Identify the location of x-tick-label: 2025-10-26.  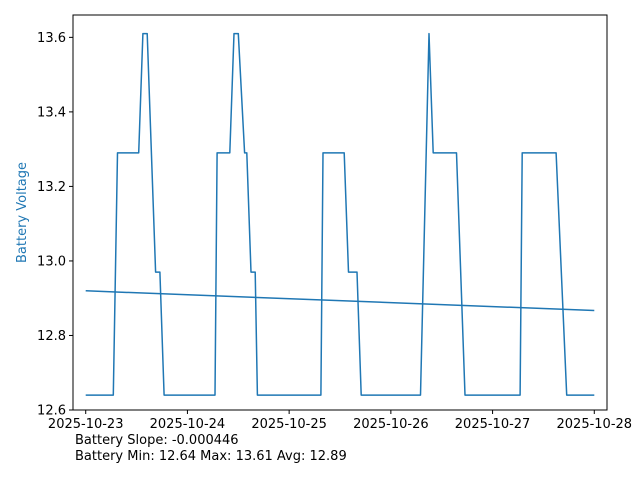
(391, 424).